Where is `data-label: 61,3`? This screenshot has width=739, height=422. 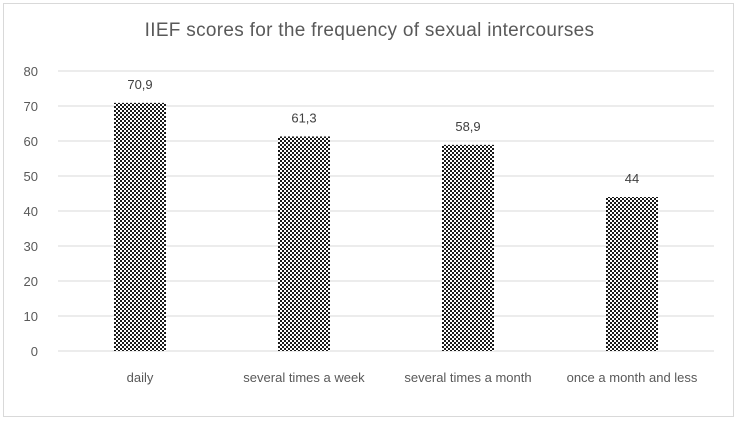 data-label: 61,3 is located at coordinates (303, 117).